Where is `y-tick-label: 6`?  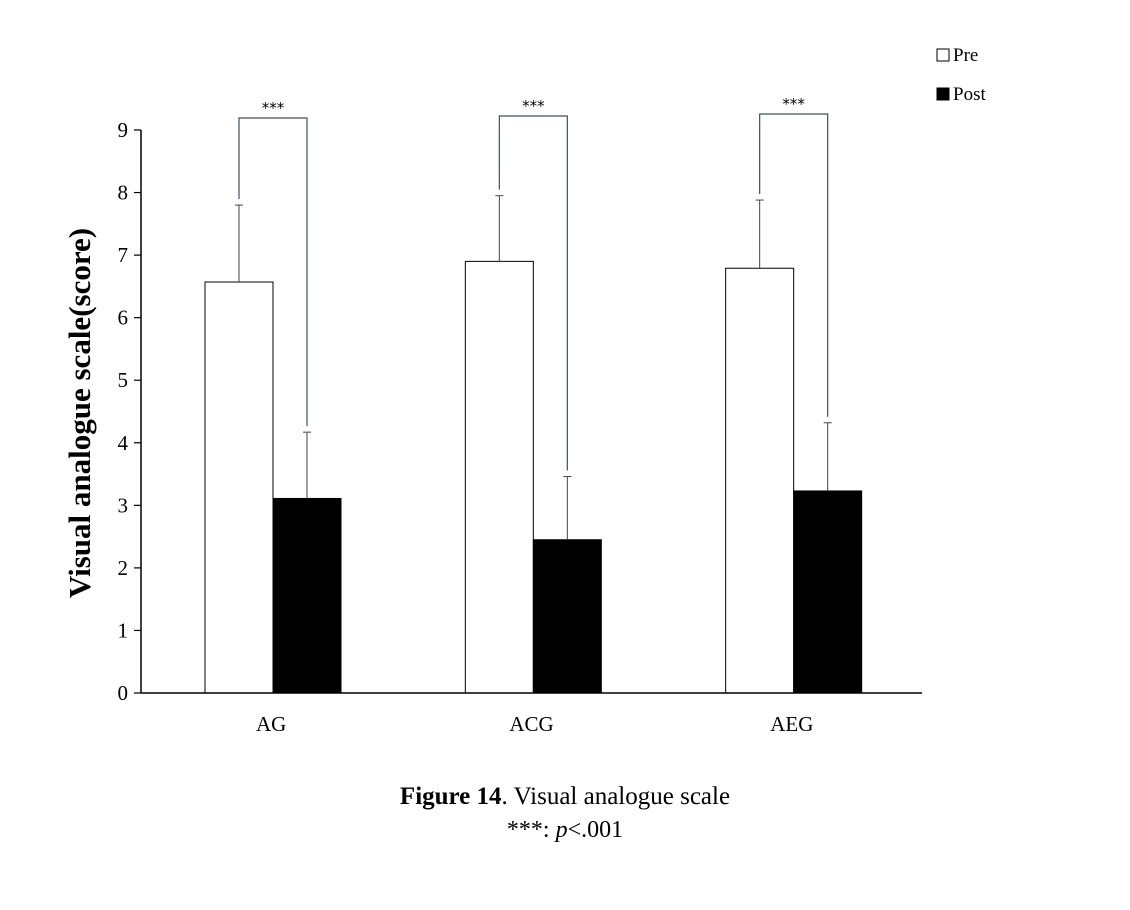
y-tick-label: 6 is located at coordinates (123, 318).